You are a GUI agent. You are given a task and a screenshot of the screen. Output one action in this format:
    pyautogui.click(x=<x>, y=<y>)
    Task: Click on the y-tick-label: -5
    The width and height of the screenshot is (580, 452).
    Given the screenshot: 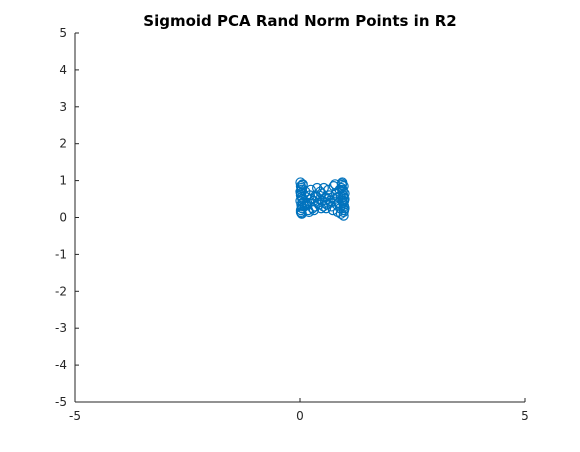 What is the action you would take?
    pyautogui.click(x=61, y=402)
    